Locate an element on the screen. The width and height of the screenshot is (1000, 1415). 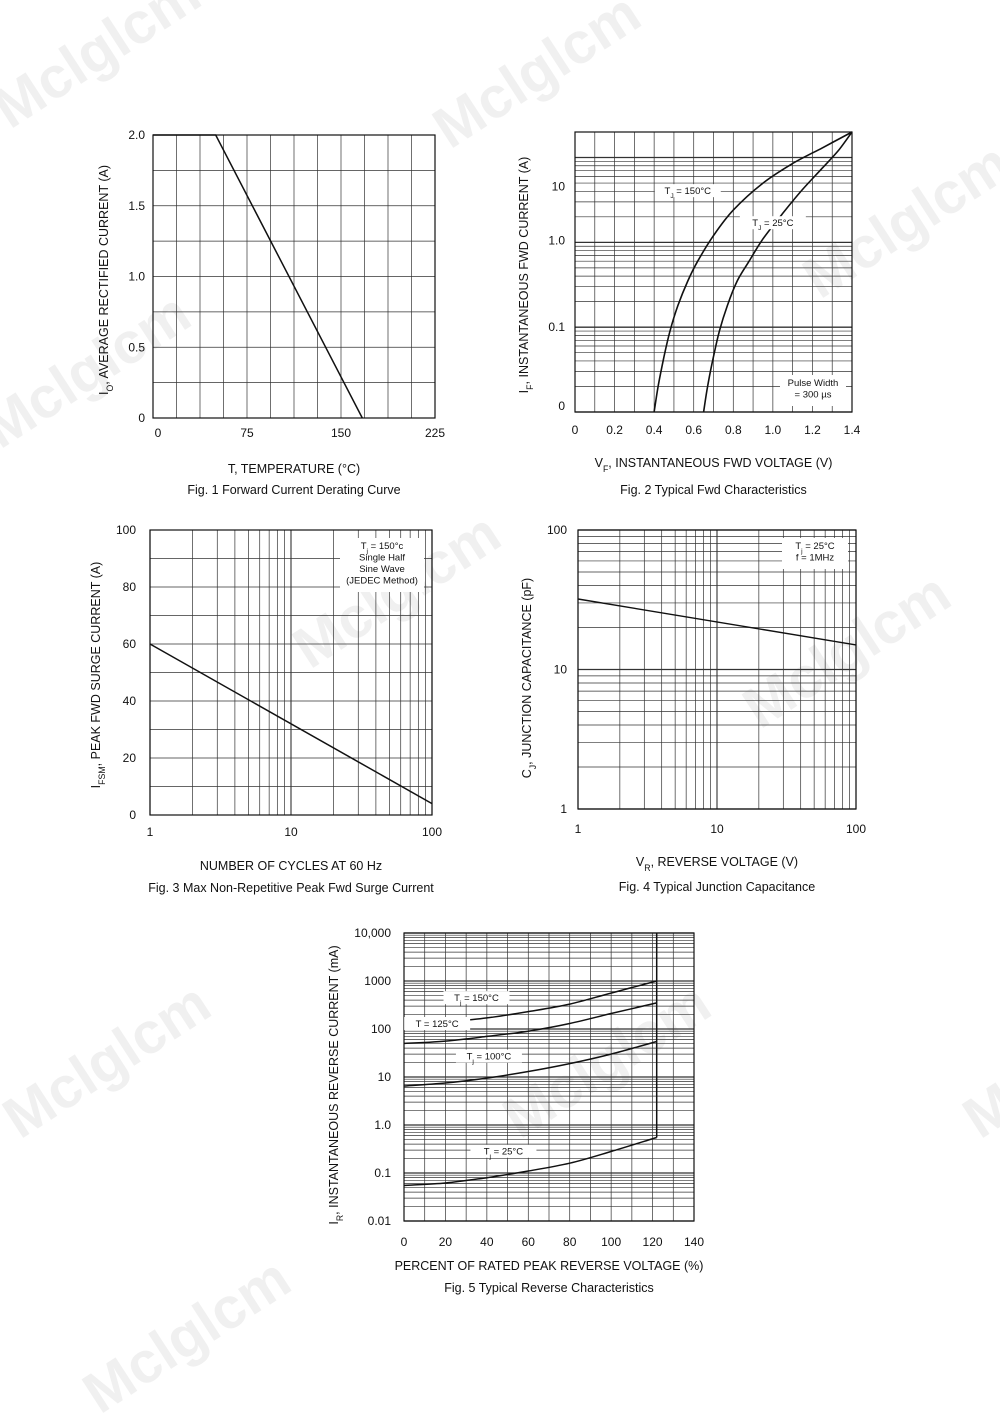
y-tick-label: 40 is located at coordinates (130, 701).